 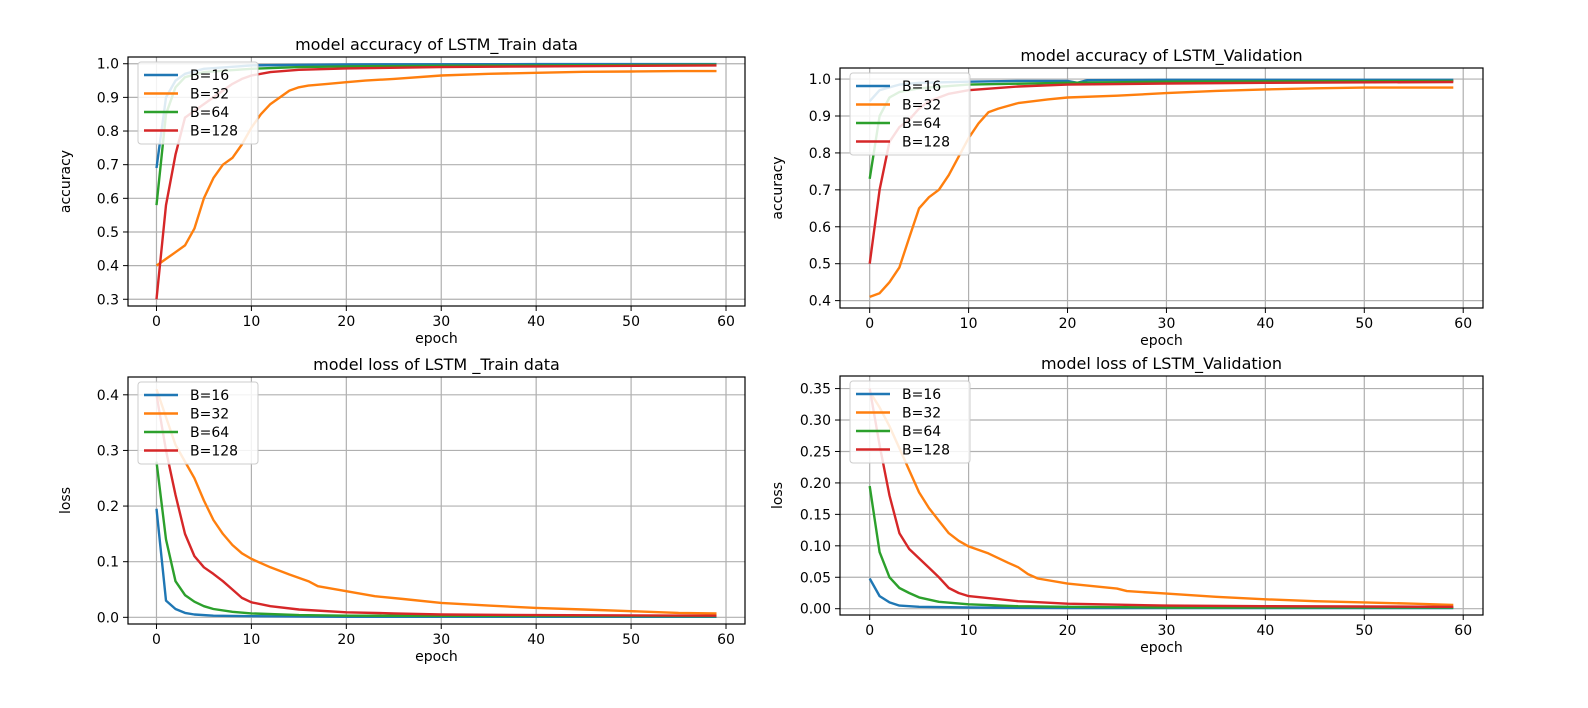 What do you see at coordinates (1161, 593) in the screenshot?
I see `series-line-b16` at bounding box center [1161, 593].